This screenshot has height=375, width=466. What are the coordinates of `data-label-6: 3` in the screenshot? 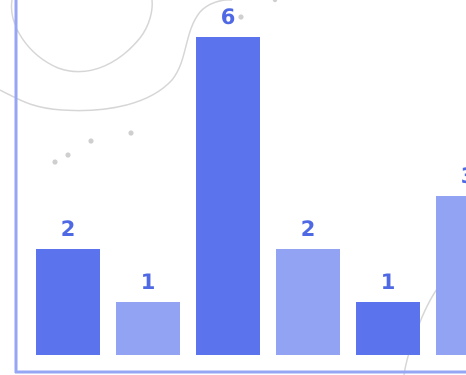 It's located at (463, 176).